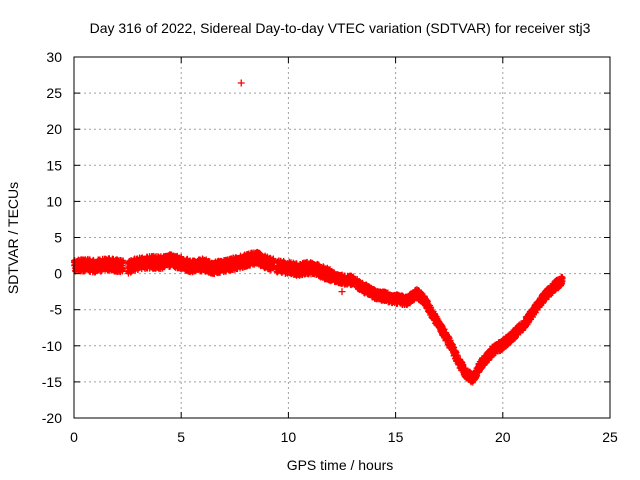 The height and width of the screenshot is (480, 640). Describe the element at coordinates (54, 93) in the screenshot. I see `y-tick-label: 25` at that location.